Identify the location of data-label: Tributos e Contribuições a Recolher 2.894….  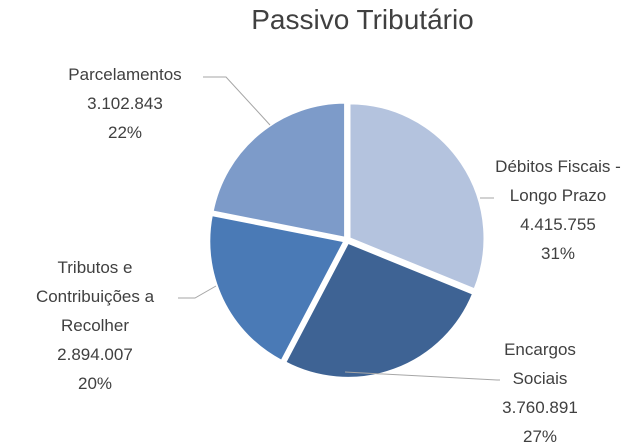
(95, 325).